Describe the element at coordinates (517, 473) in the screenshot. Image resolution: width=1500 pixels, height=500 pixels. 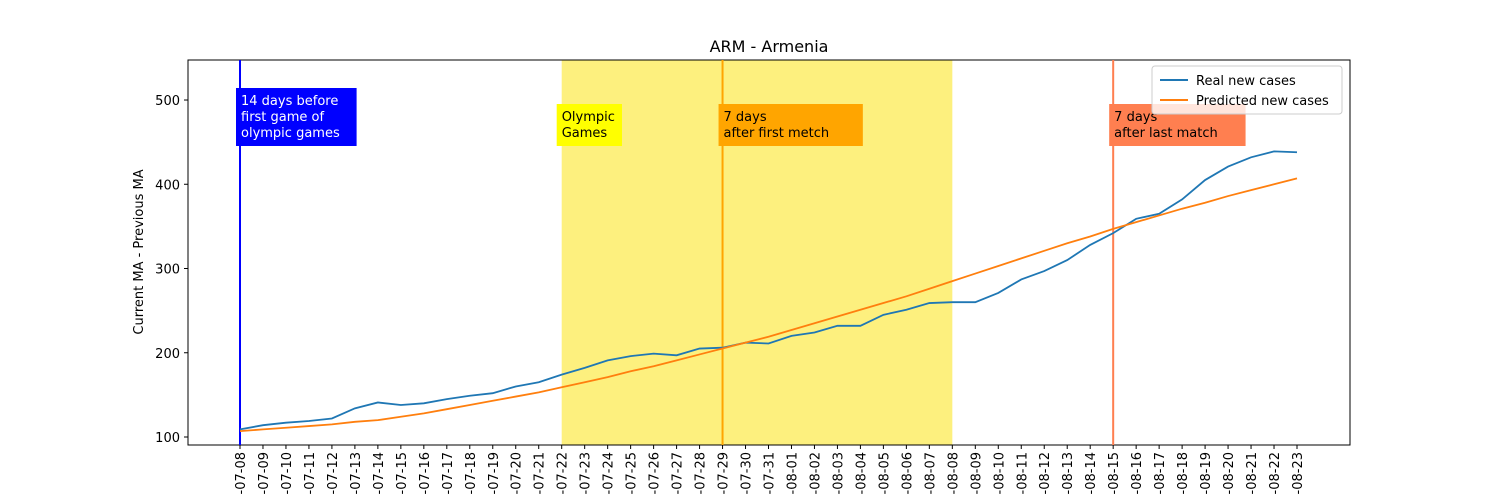
I see `x-tick-label: -07-20` at that location.